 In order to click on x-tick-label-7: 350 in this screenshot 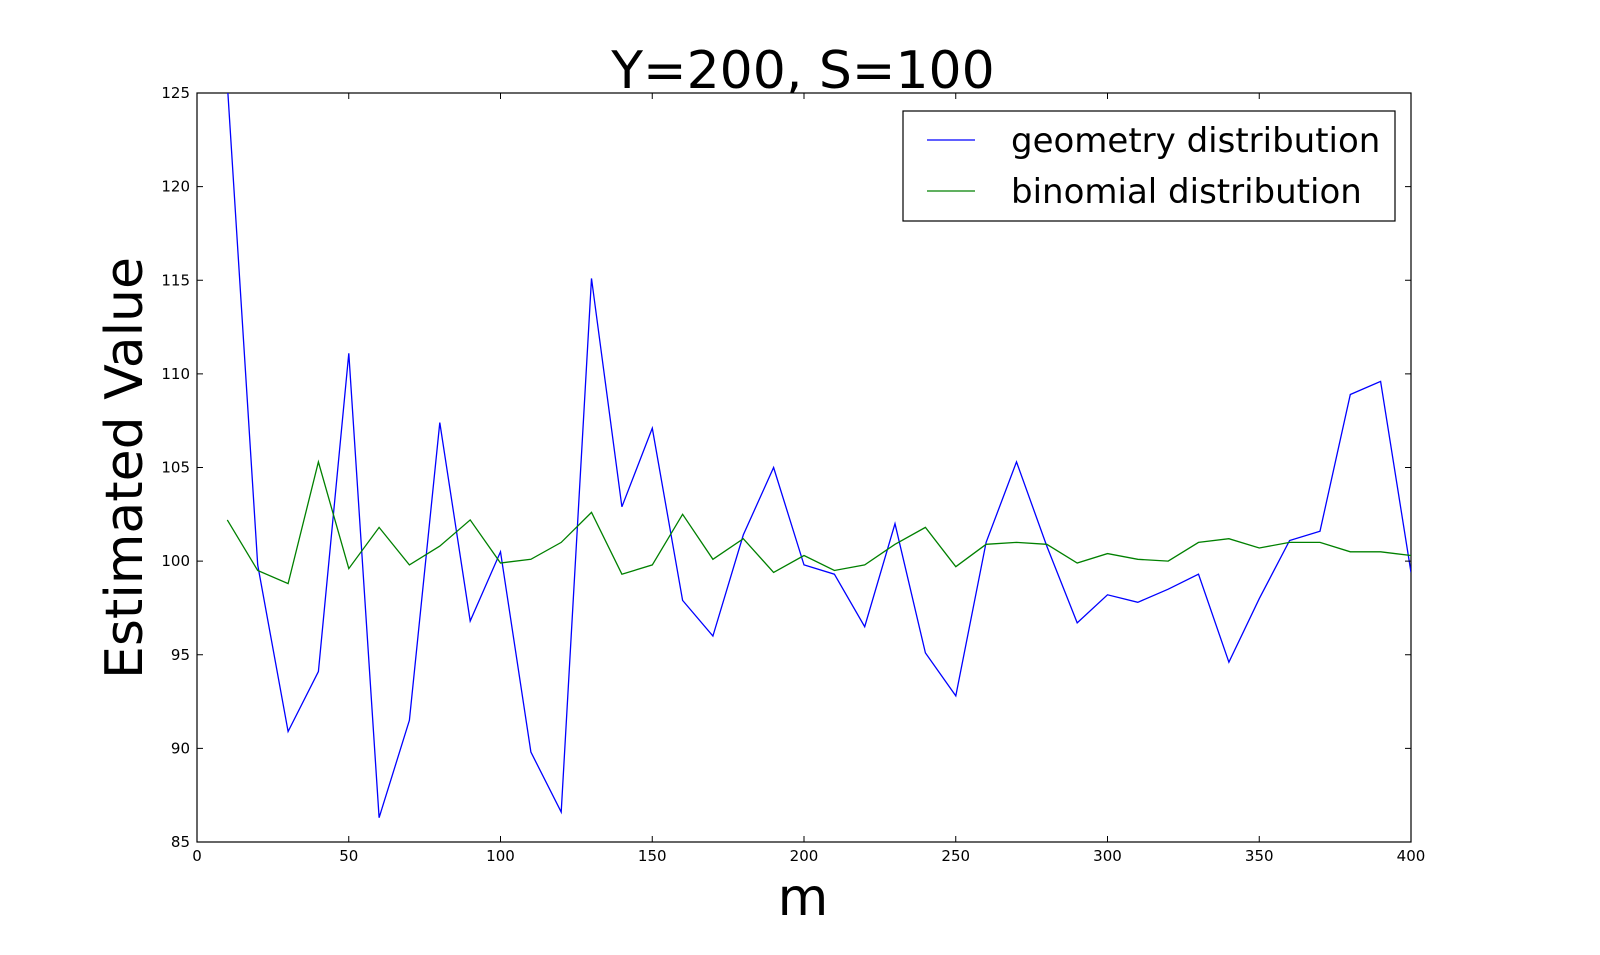, I will do `click(1259, 856)`.